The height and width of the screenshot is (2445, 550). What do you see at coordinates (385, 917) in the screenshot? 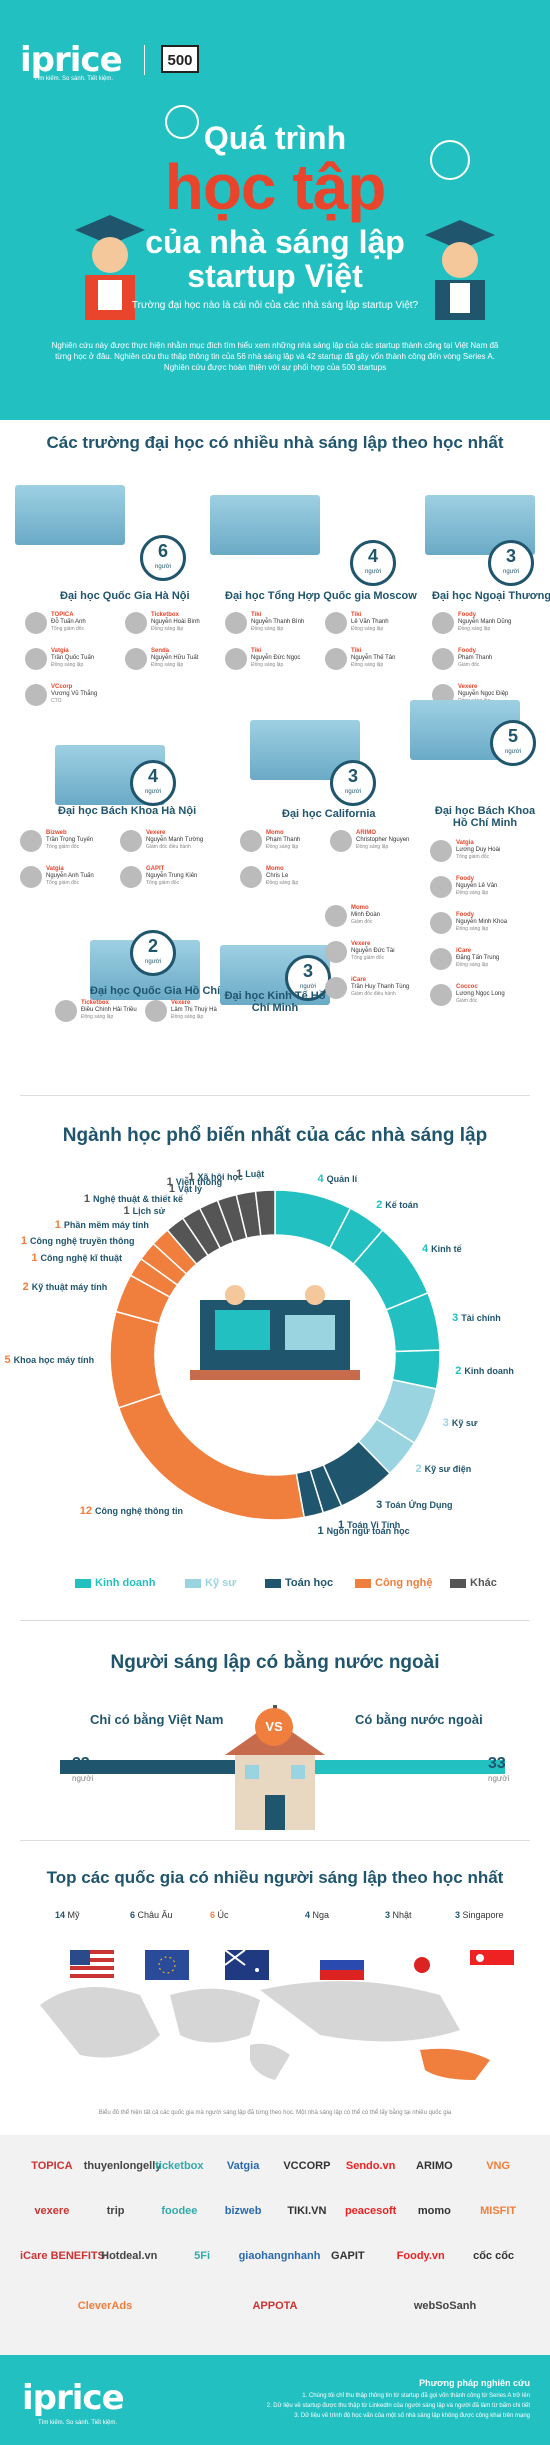
I see `founder-card: Momo Minh Đoàn Giám đốc` at bounding box center [385, 917].